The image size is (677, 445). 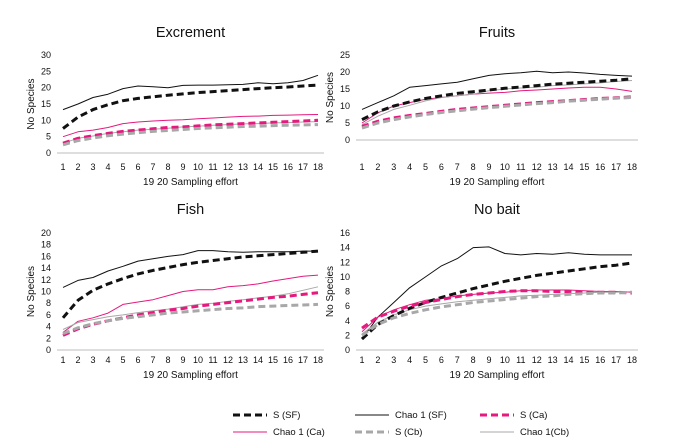 What do you see at coordinates (286, 415) in the screenshot?
I see `legend-label: S (SF)` at bounding box center [286, 415].